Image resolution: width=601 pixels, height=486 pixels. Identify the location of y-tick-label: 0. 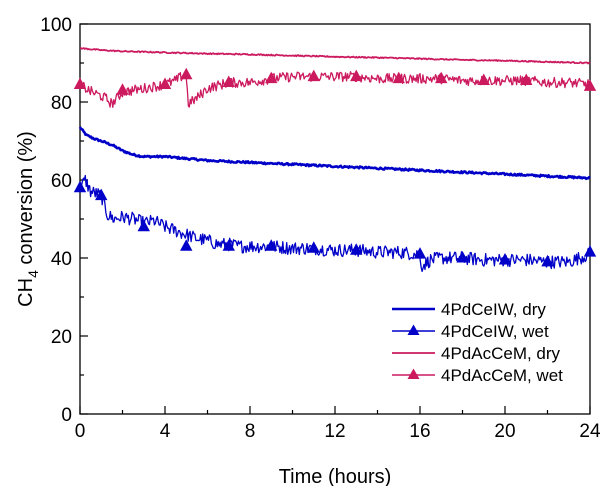
(66, 415).